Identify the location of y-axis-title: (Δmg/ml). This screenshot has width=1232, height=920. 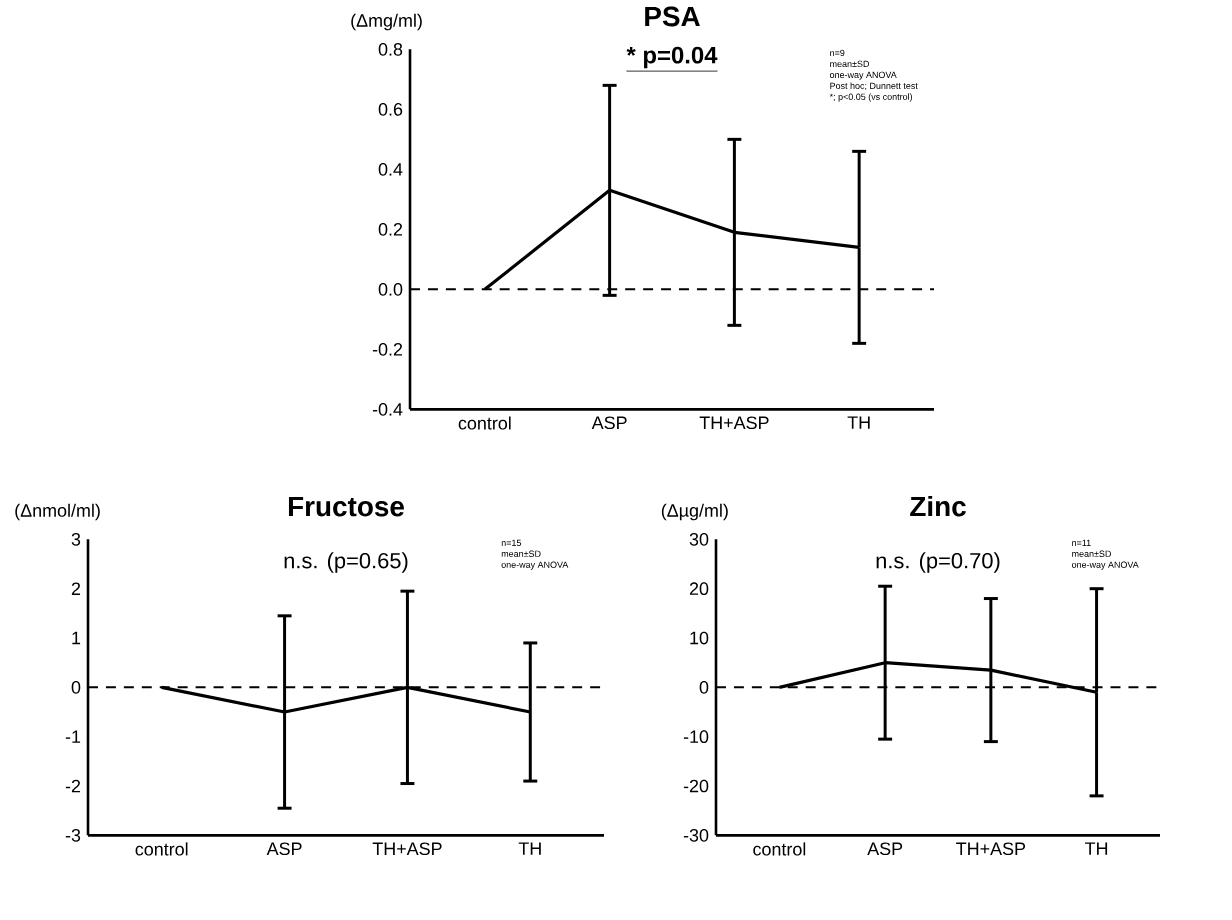
(386, 22).